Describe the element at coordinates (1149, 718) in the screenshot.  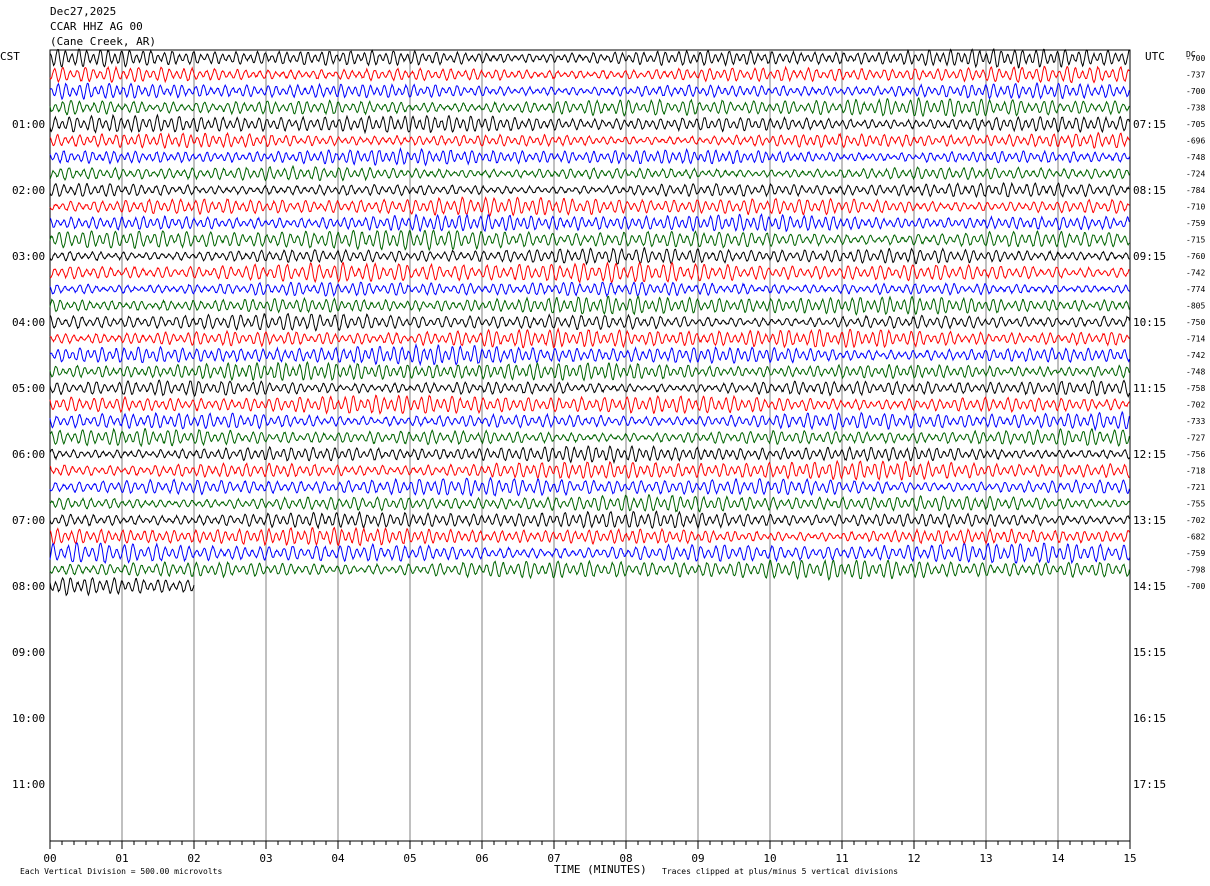
I see `utc-hour-label: 16:15` at that location.